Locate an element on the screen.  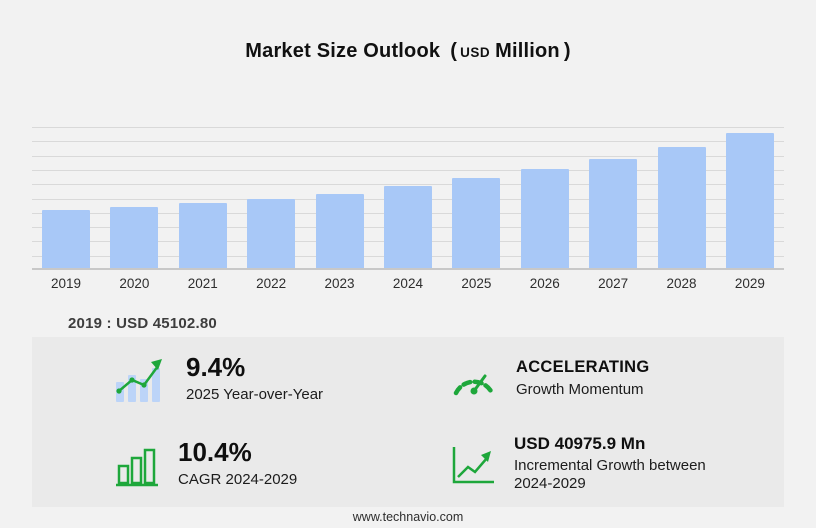
bar-2029 is located at coordinates (749, 200).